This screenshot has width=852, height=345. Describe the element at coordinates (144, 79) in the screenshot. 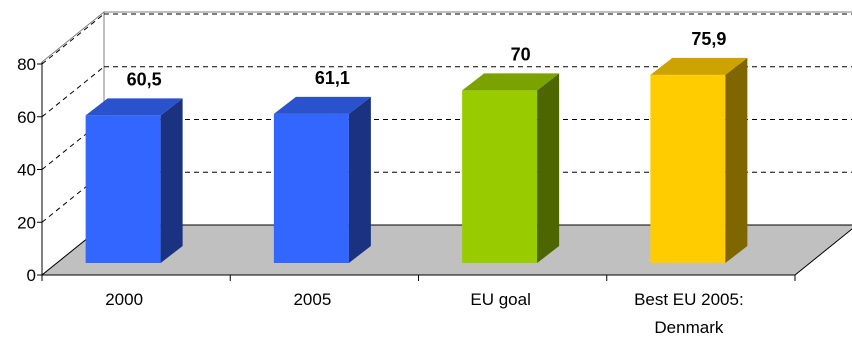

I see `data-label: 60,5` at that location.